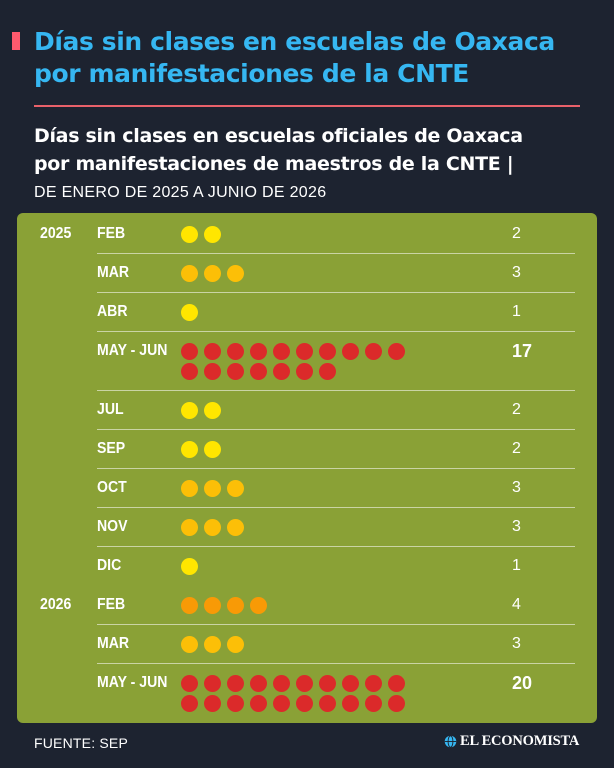 The height and width of the screenshot is (768, 614). I want to click on value-label: 20, so click(522, 682).